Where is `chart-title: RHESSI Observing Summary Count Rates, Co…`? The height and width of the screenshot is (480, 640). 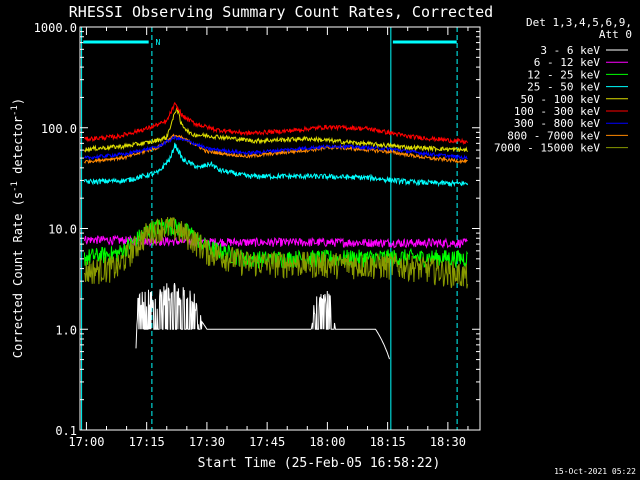
chart-title: RHESSI Observing Summary Count Rates, Co… is located at coordinates (281, 12).